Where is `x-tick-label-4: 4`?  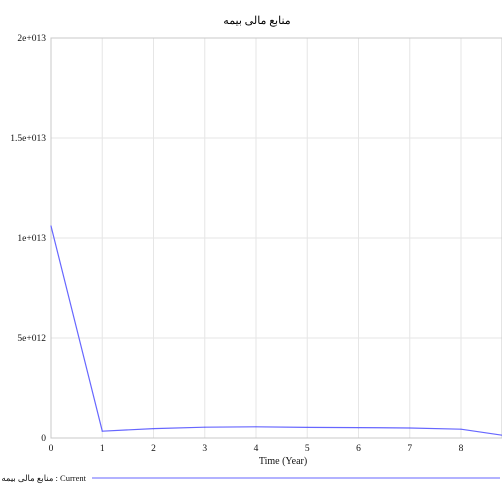 x-tick-label-4: 4 is located at coordinates (256, 449).